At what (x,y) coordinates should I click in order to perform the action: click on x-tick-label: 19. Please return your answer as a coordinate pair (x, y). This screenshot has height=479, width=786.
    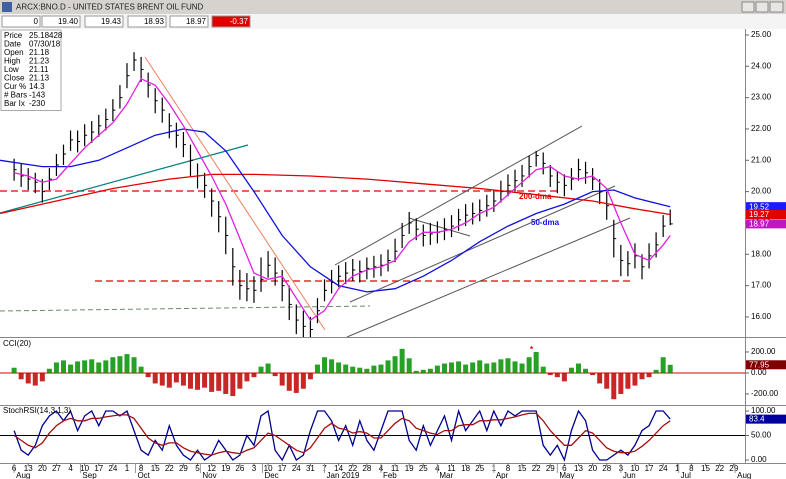
    Looking at the image, I should click on (409, 468).